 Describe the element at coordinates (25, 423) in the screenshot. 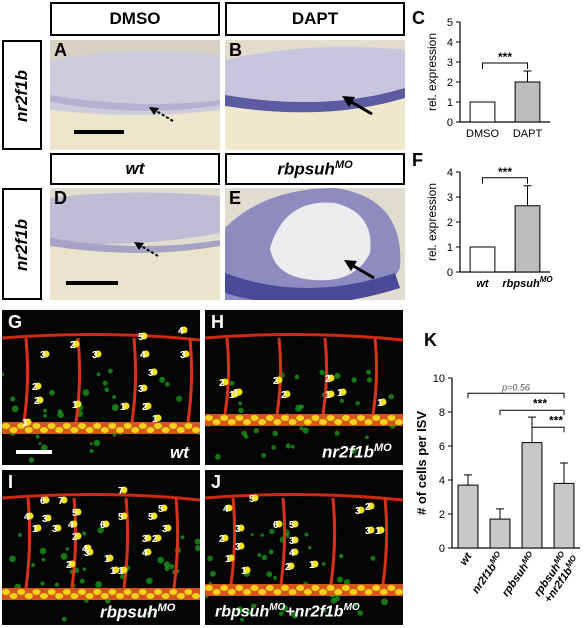

I see `cell-count-label: 1` at that location.